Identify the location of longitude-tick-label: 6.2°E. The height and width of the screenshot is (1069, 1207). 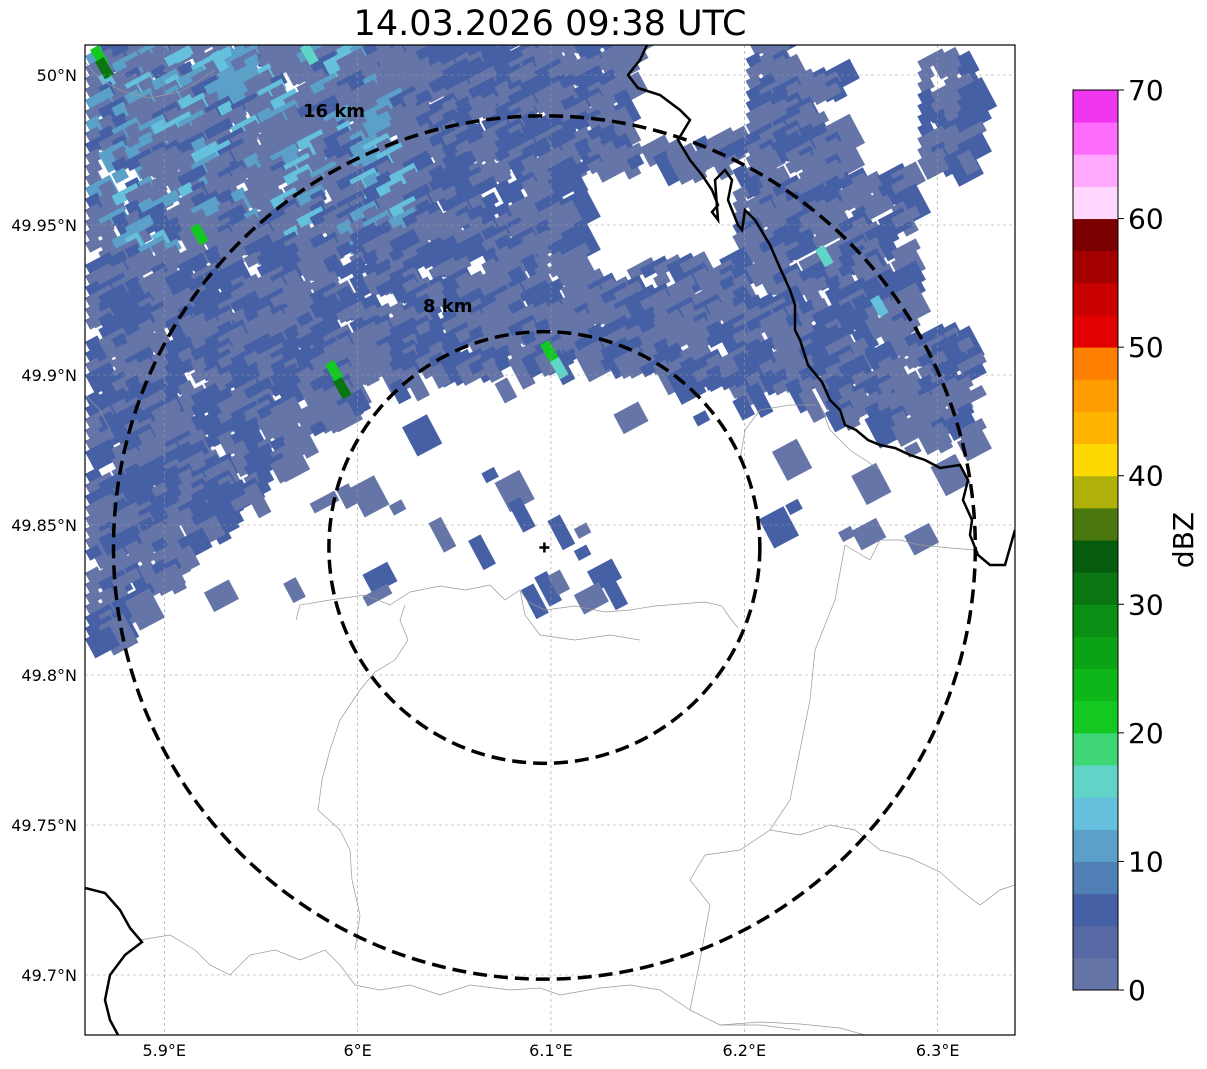
(745, 1050).